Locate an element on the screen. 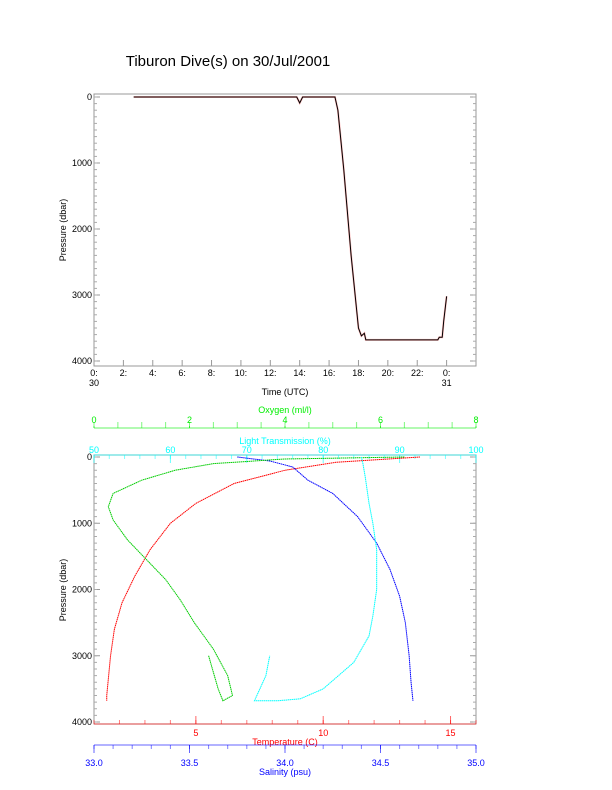 The image size is (612, 790). top-y-axis-label: Pressure (dbar) is located at coordinates (63, 230).